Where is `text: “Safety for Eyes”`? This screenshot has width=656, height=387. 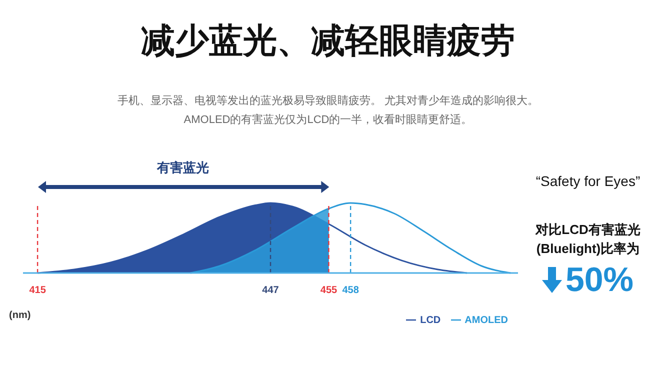 text: “Safety for Eyes” is located at coordinates (588, 181).